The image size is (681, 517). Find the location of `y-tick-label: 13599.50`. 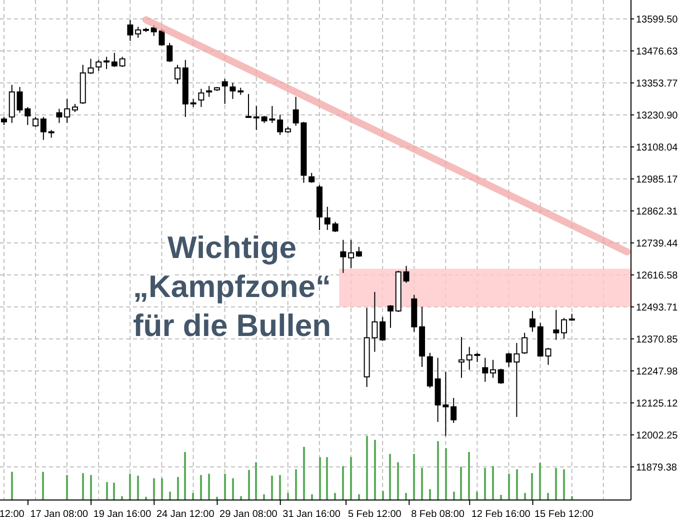

y-tick-label: 13599.50 is located at coordinates (657, 20).